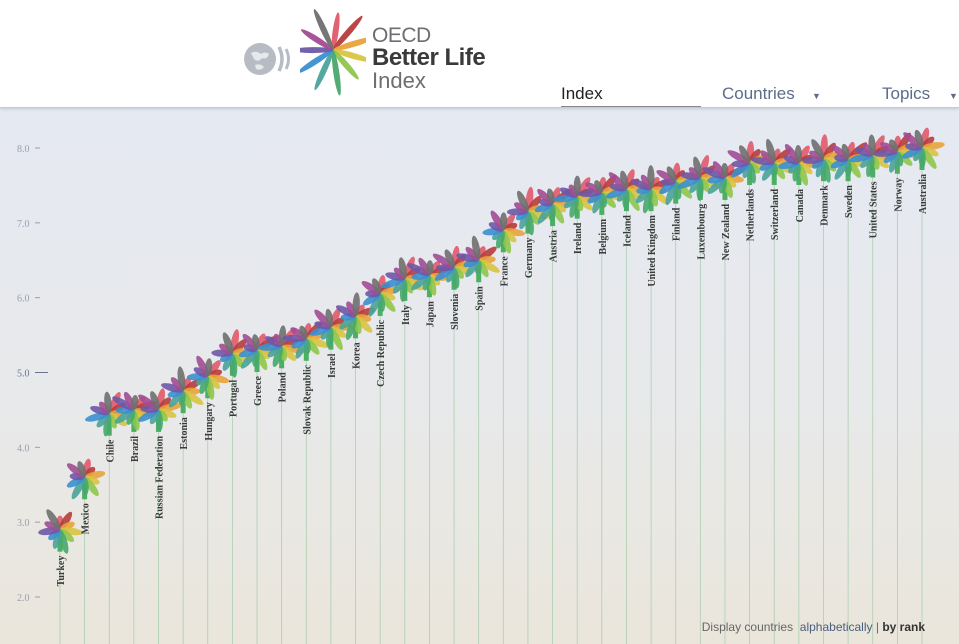 This screenshot has width=959, height=644. Describe the element at coordinates (898, 195) in the screenshot. I see `country-label: Norway` at that location.